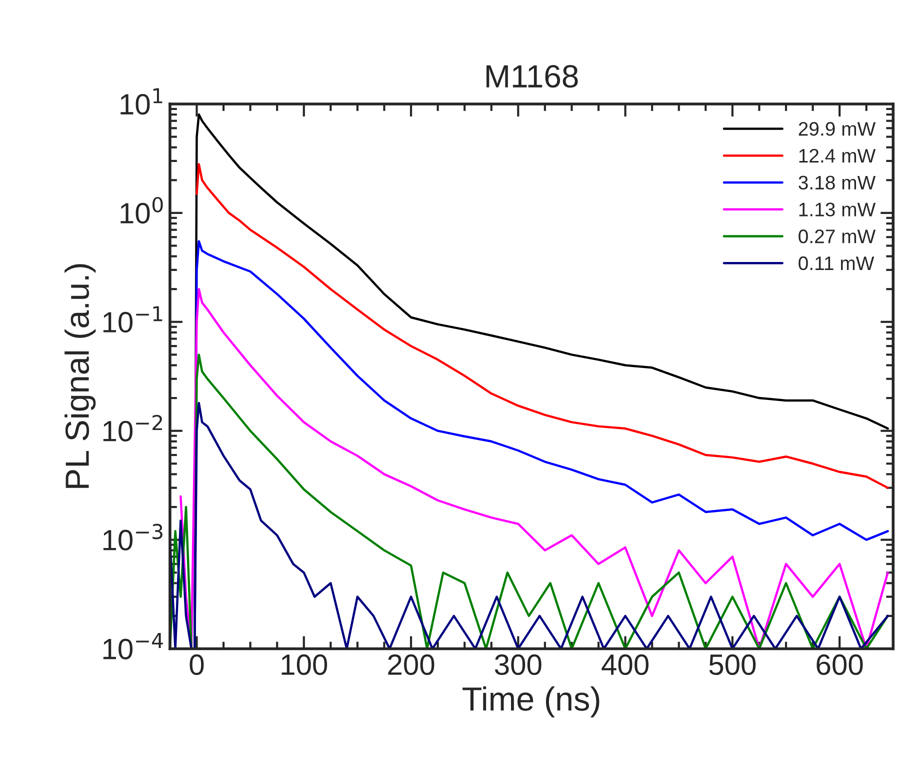 The width and height of the screenshot is (904, 776). Describe the element at coordinates (836, 263) in the screenshot. I see `legend-label: 0.11 mW` at that location.